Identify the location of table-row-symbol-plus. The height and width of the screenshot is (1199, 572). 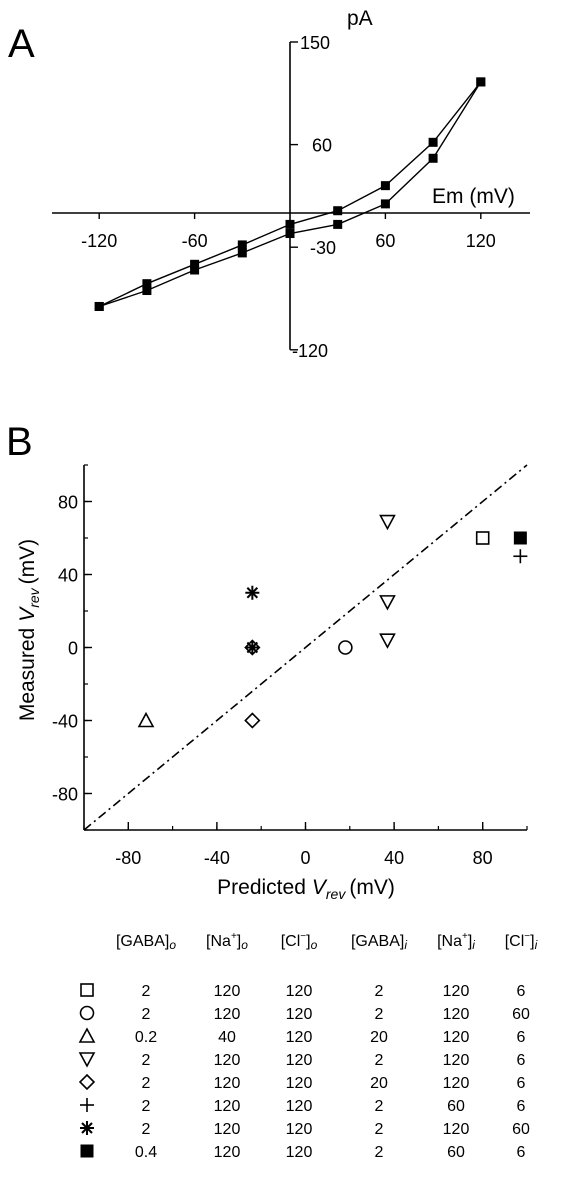
(87, 1105).